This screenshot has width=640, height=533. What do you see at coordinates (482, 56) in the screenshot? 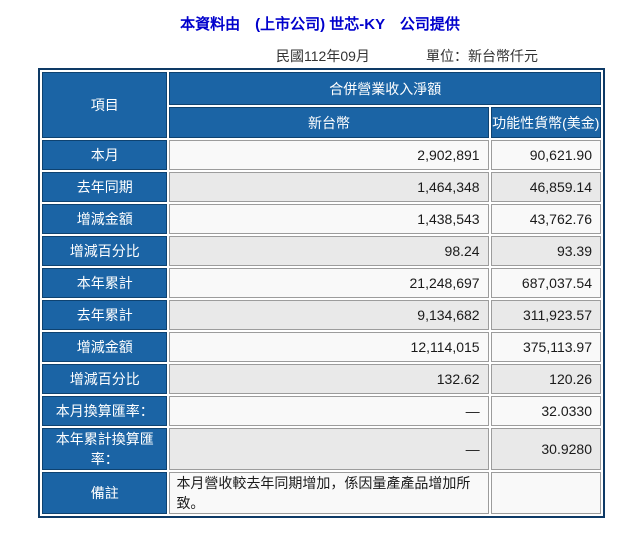
I see `report-unit: 單位：新台幣仟元` at bounding box center [482, 56].